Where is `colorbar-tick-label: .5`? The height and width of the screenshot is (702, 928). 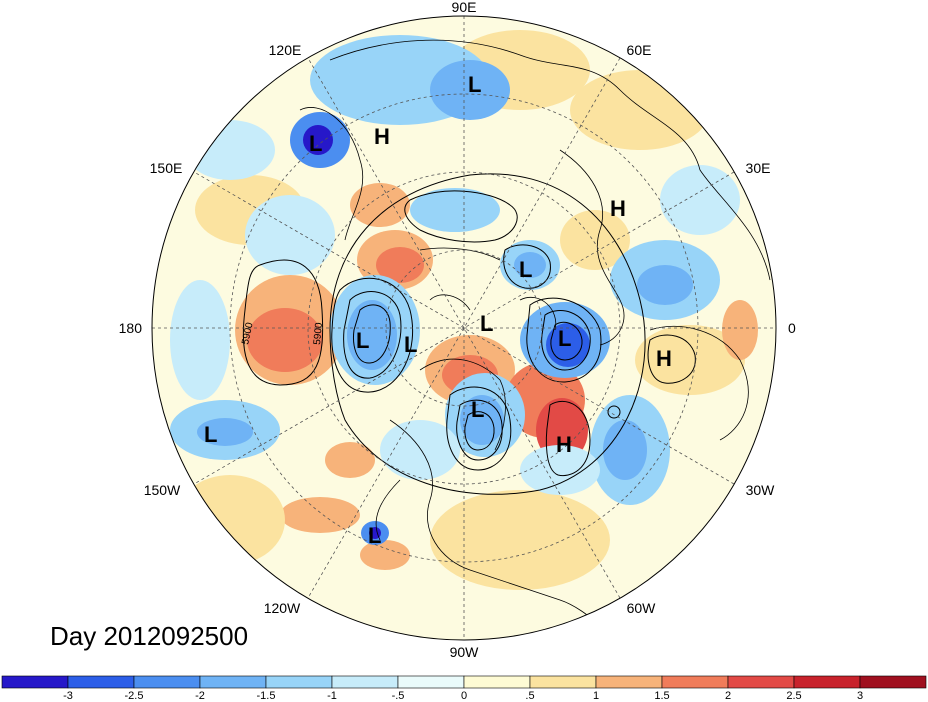
colorbar-tick-label: .5 is located at coordinates (529, 696).